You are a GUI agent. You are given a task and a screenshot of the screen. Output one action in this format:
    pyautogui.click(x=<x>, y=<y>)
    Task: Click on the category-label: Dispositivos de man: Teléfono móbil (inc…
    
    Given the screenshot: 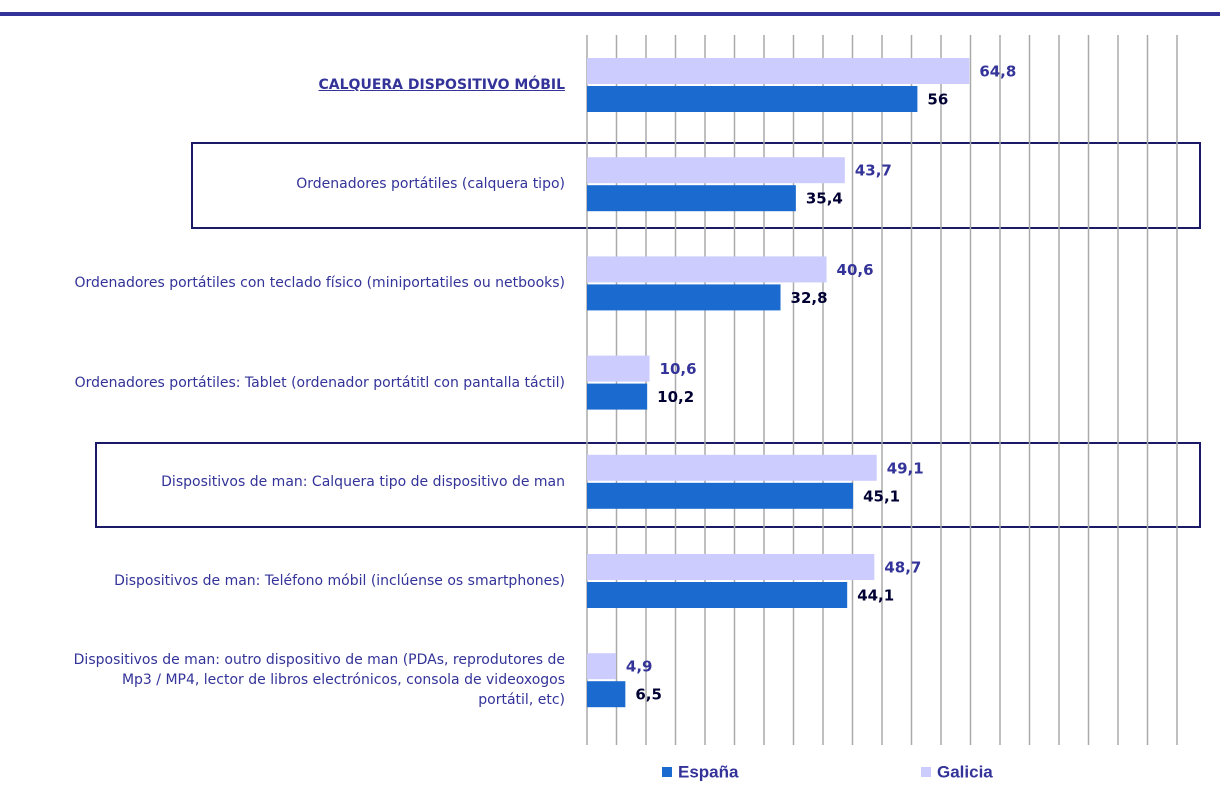 What is the action you would take?
    pyautogui.click(x=339, y=581)
    